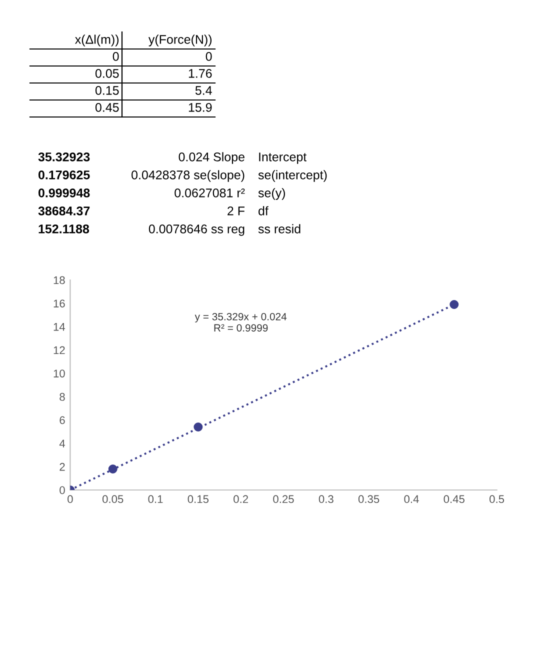  I want to click on x-tick-label: 0.25, so click(283, 499).